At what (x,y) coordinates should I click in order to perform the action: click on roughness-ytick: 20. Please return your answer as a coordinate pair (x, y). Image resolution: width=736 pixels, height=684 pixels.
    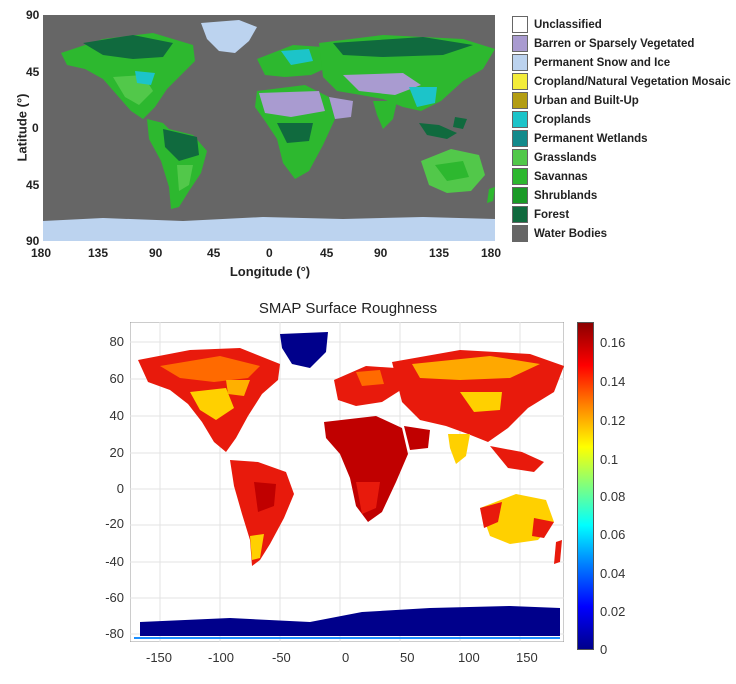
    Looking at the image, I should click on (116, 452).